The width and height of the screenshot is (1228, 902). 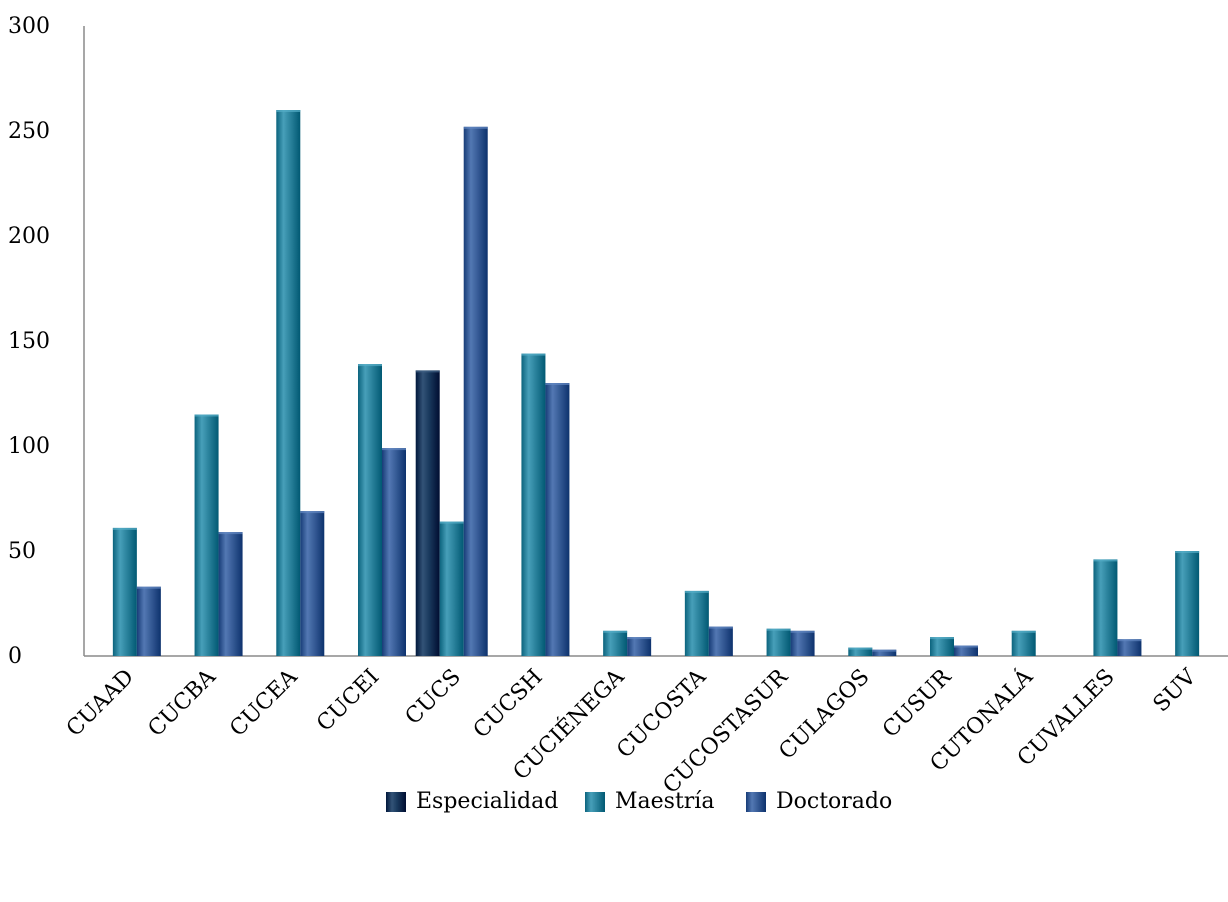 I want to click on x-tick-label: CUSUR, so click(x=917, y=703).